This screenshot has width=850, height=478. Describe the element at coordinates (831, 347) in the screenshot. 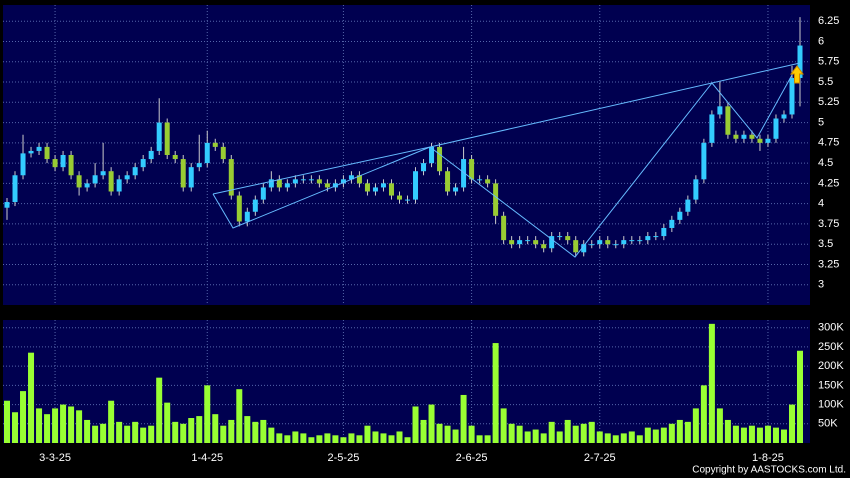

I see `y-tick-label: 250K` at that location.